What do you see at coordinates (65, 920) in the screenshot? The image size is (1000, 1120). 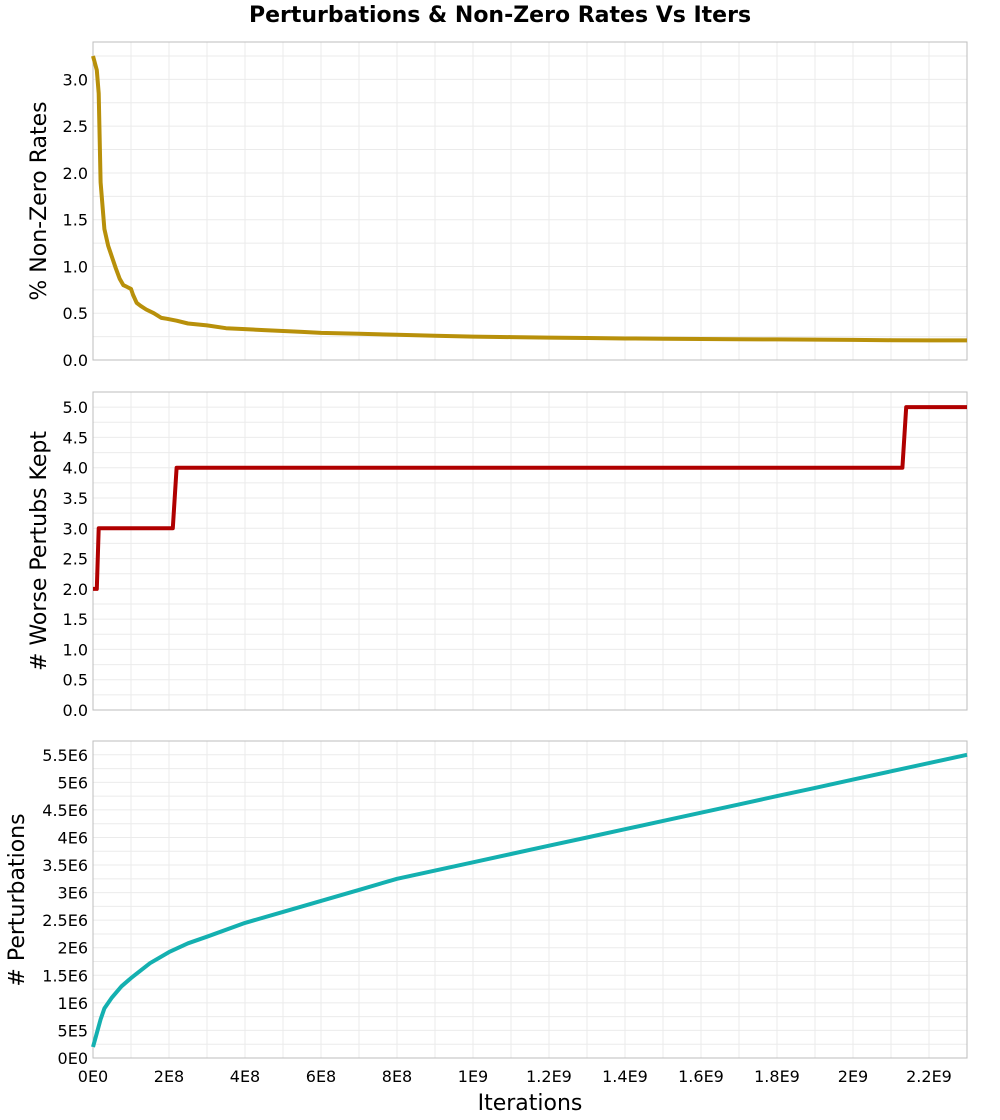 I see `y-tick-label: 2.5E6` at bounding box center [65, 920].